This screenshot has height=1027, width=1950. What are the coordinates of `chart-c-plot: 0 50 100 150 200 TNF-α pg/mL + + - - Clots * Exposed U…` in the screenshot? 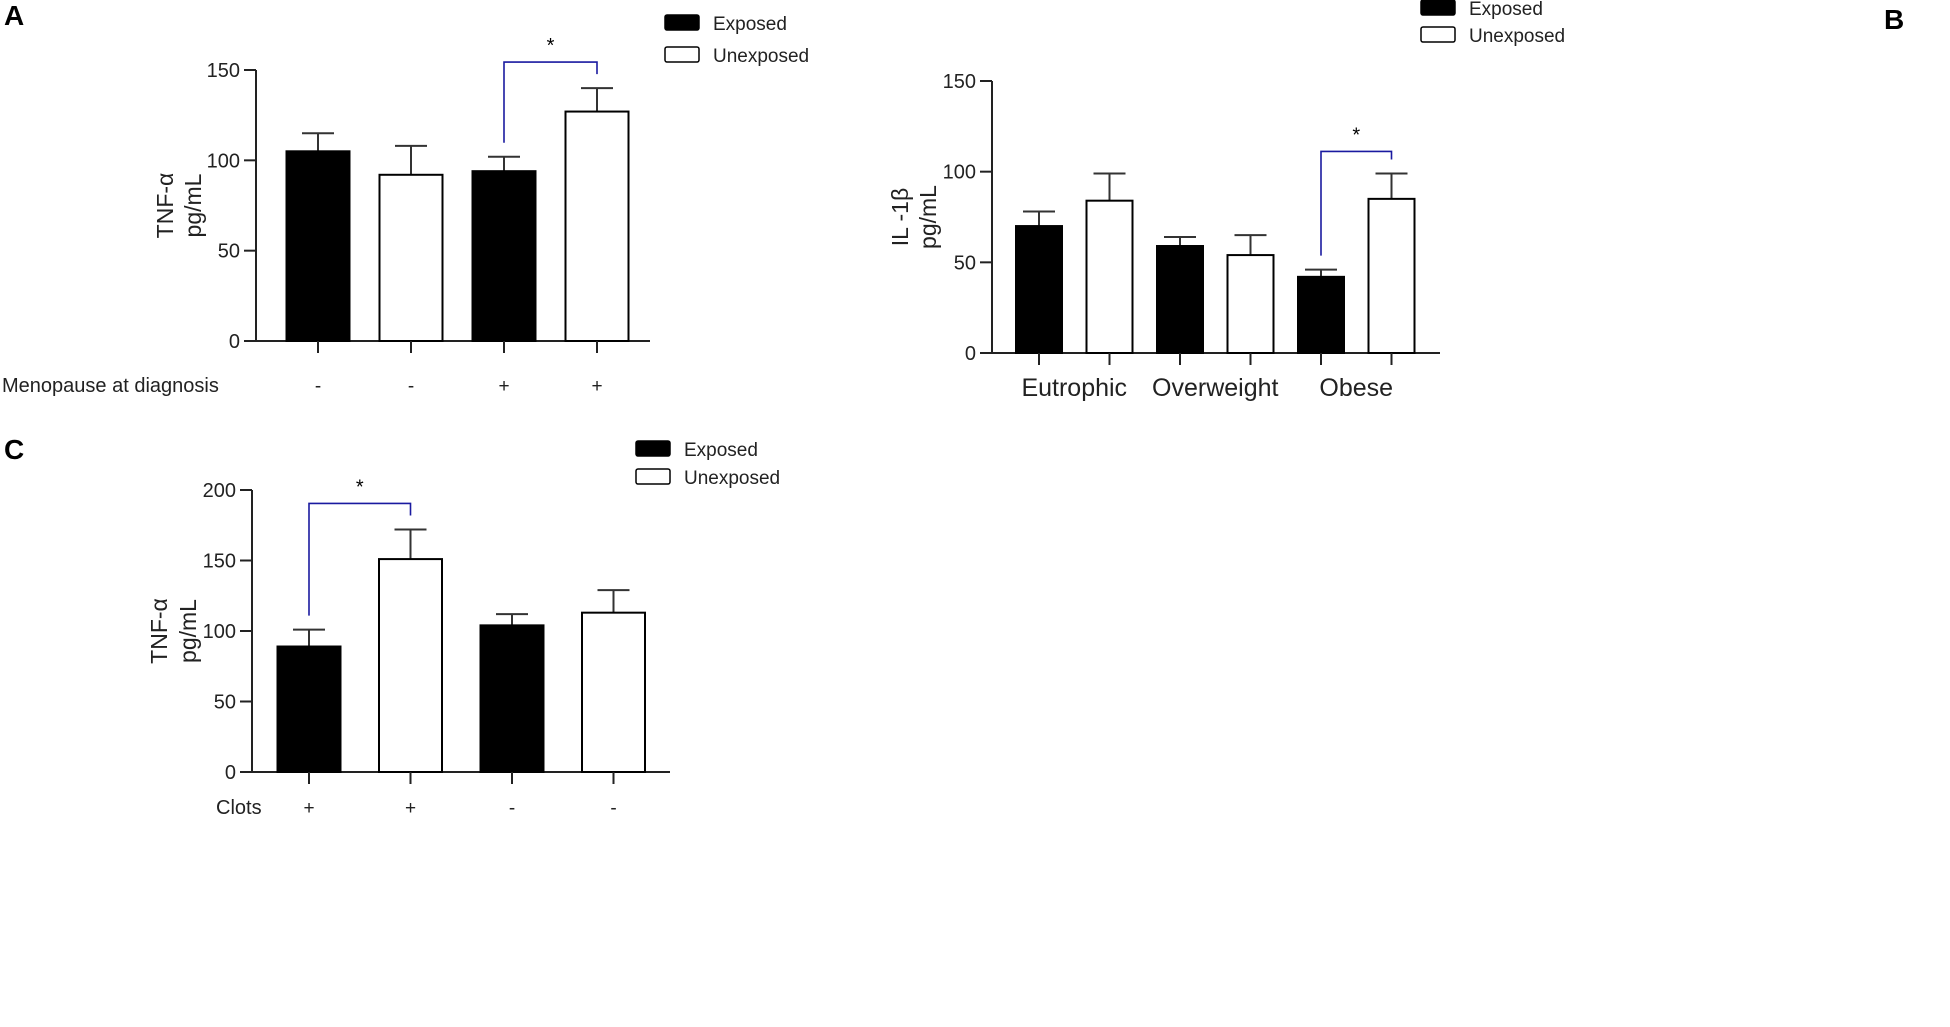 It's located at (463, 629).